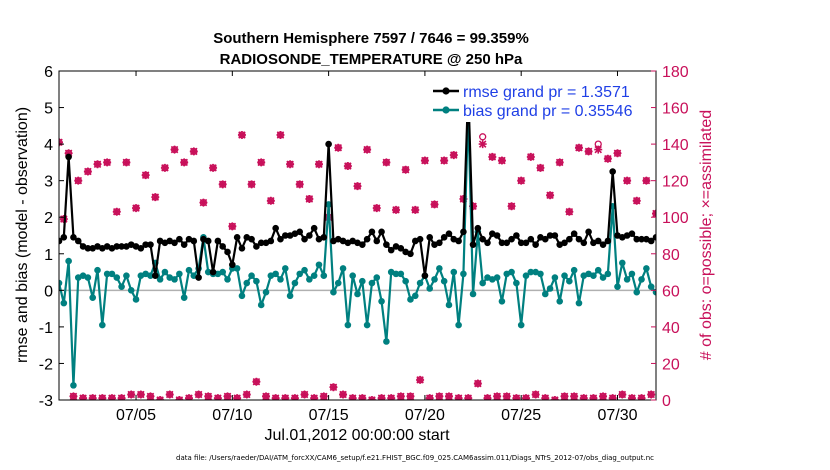 This screenshot has height=470, width=830. I want to click on y-axis-left: -3 -2 -1 0 1 2 3 4 5 6, so click(51, 237).